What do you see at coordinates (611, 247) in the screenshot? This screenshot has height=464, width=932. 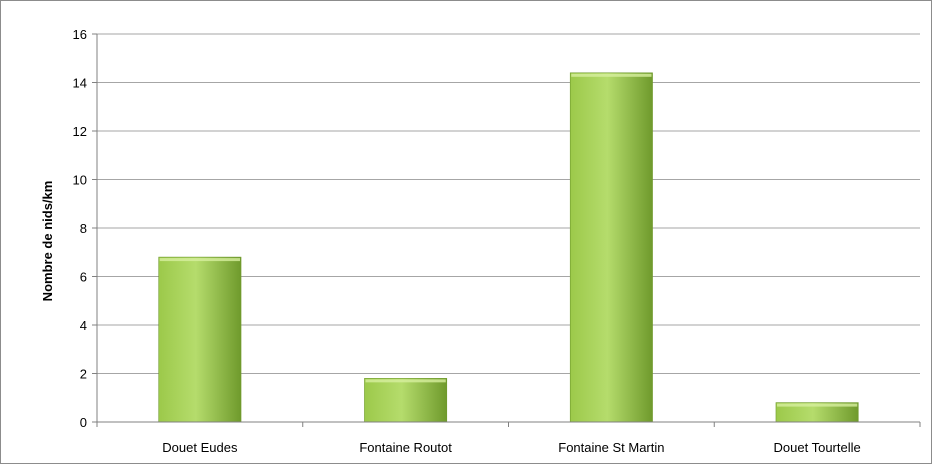 I see `bar-fontaine-st-martin` at bounding box center [611, 247].